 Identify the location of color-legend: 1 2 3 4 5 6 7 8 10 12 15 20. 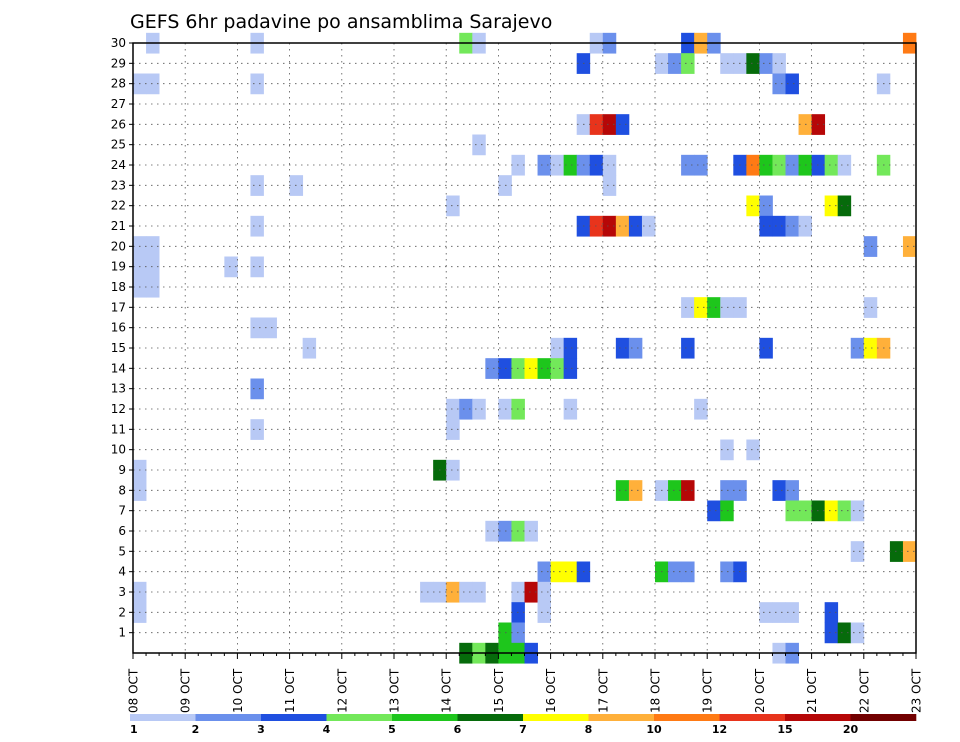
(523, 725).